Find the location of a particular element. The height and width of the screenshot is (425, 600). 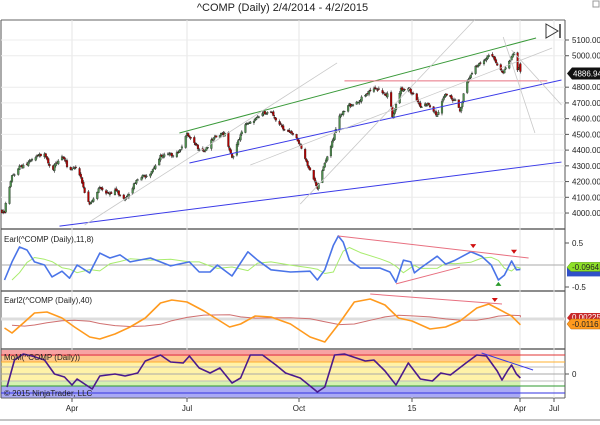

down-triangle-marker is located at coordinates (494, 300).